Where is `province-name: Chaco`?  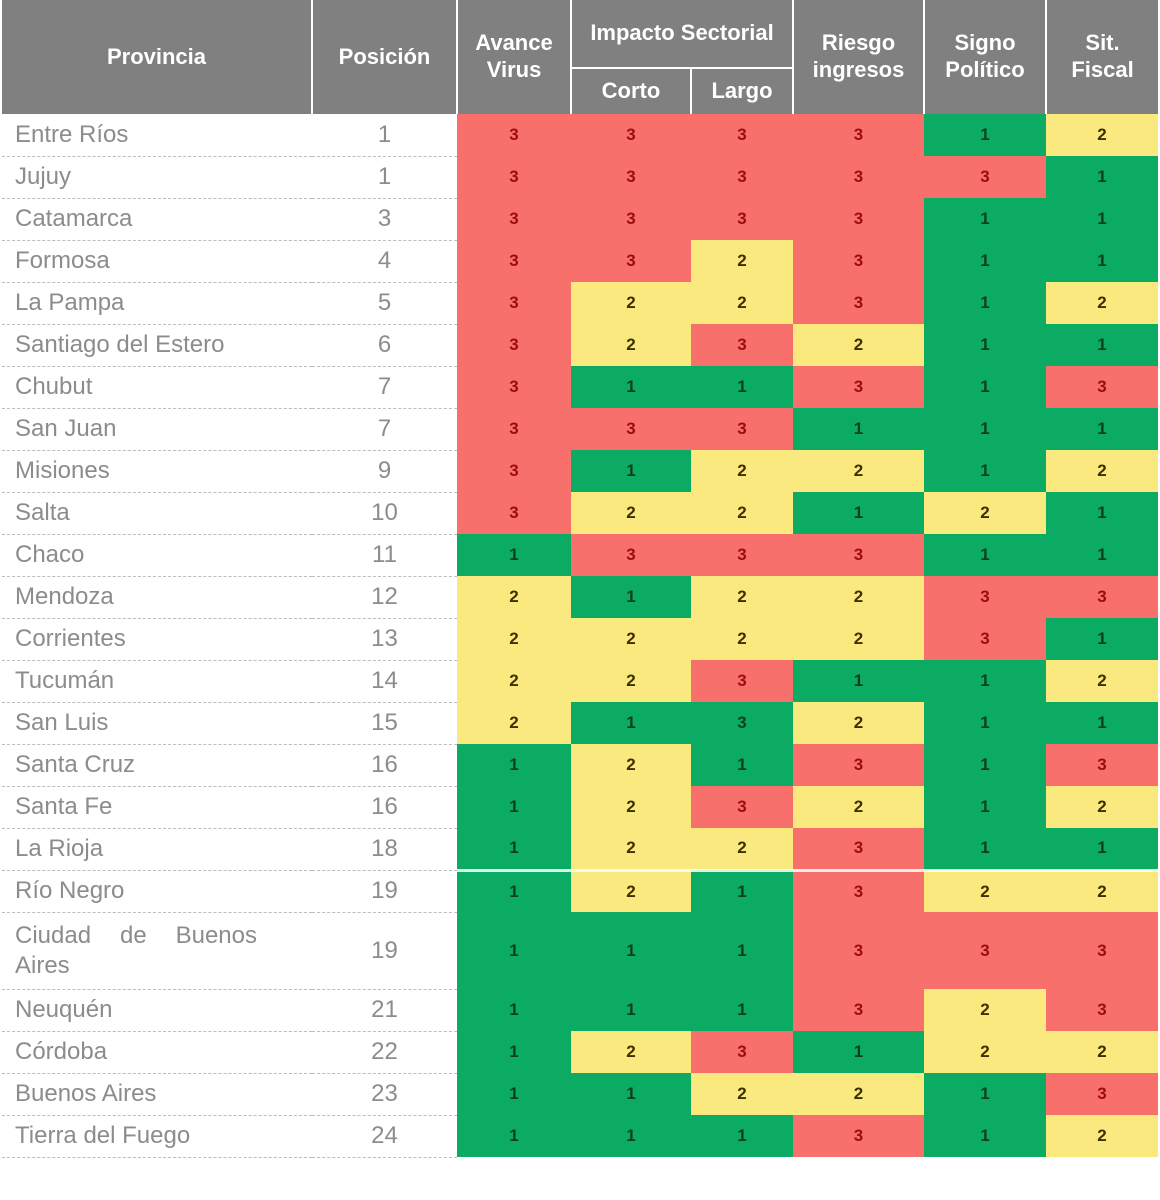 province-name: Chaco is located at coordinates (157, 555).